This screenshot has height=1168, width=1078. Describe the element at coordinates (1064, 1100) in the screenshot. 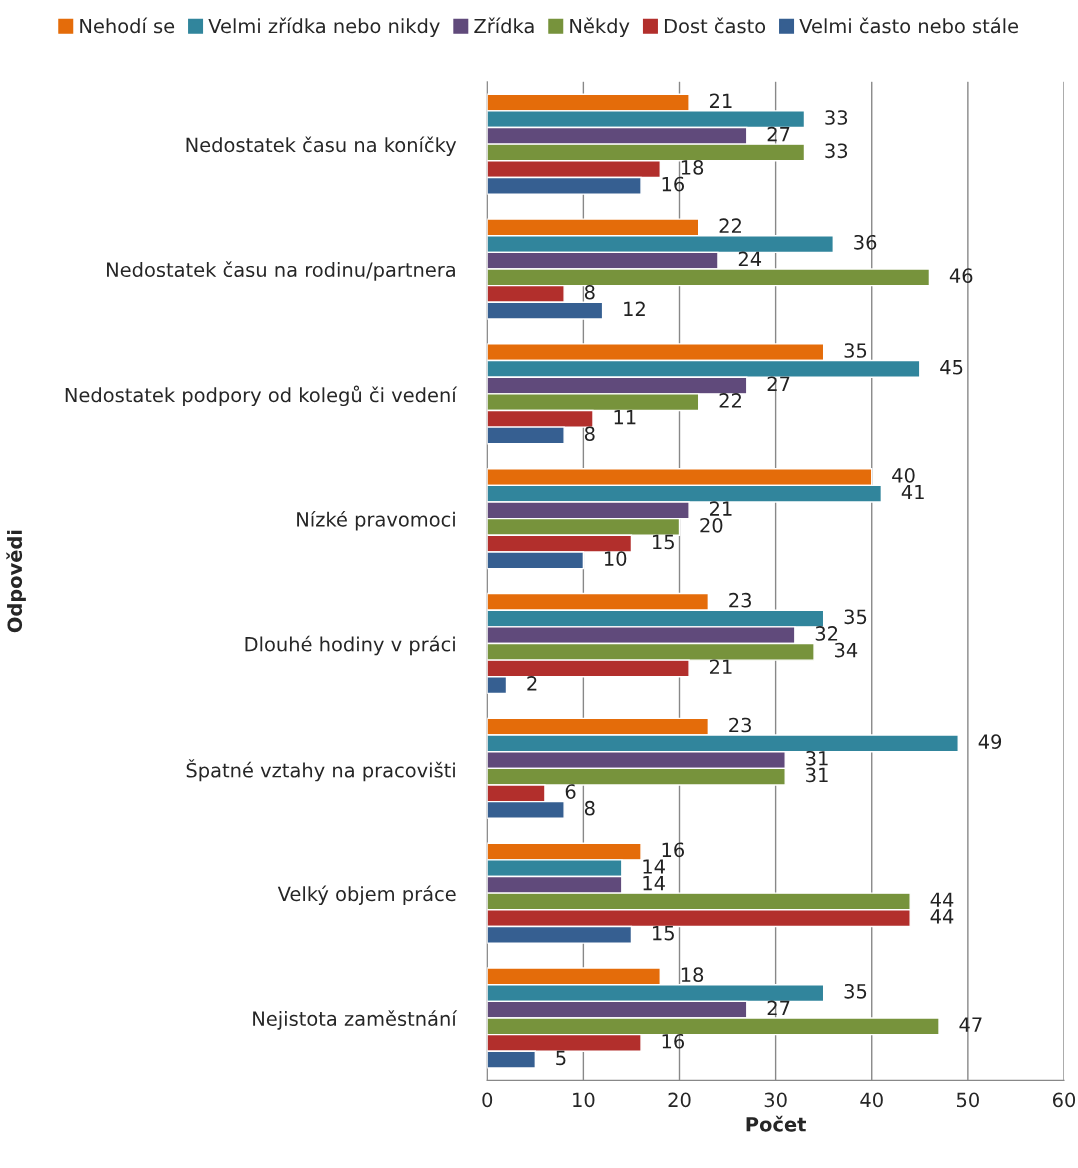

I see `x-tick-label: 60` at that location.